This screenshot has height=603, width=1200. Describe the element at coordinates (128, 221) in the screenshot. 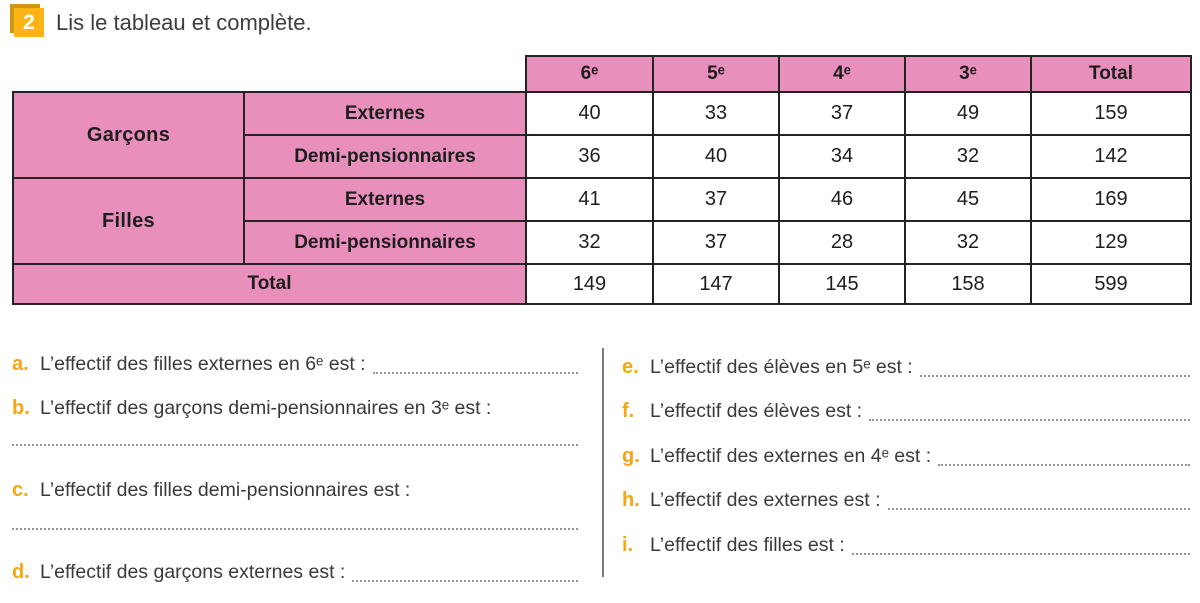

I see `row-group-label: Filles` at that location.